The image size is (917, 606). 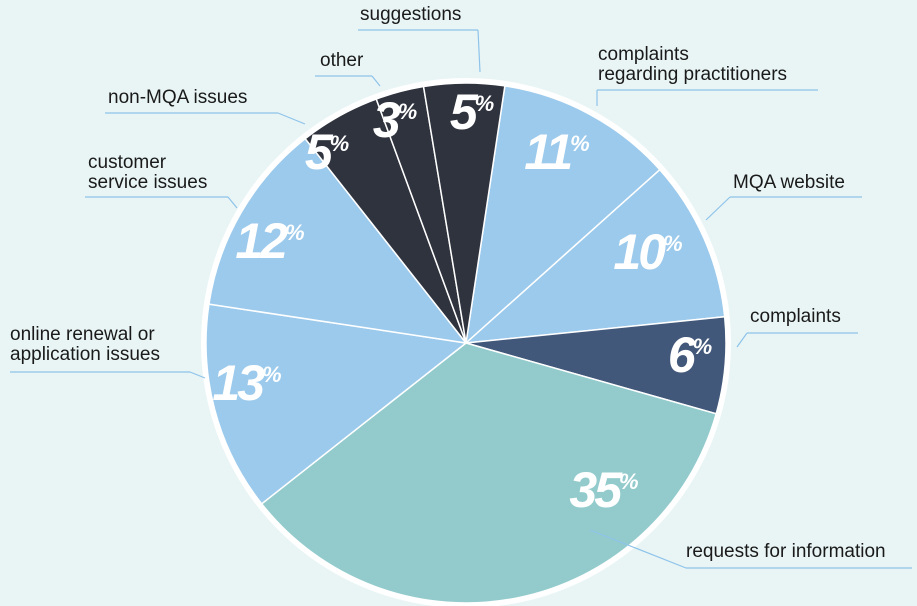 What do you see at coordinates (547, 152) in the screenshot?
I see `value-number: 11` at bounding box center [547, 152].